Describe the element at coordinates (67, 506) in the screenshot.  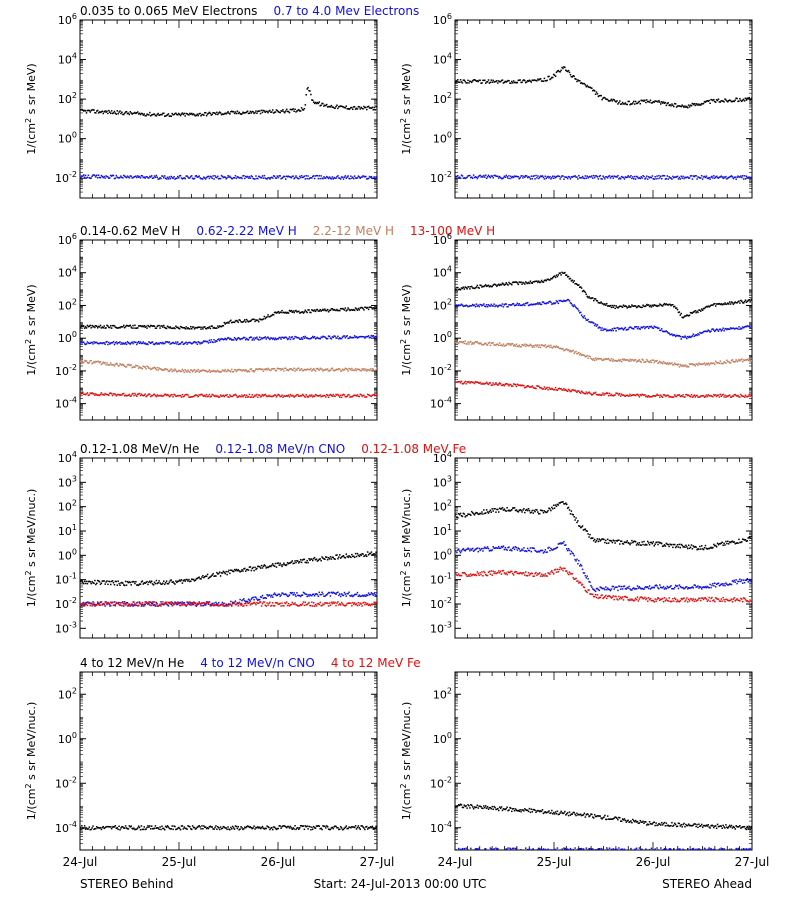
I see `y-tick-label: 102` at that location.